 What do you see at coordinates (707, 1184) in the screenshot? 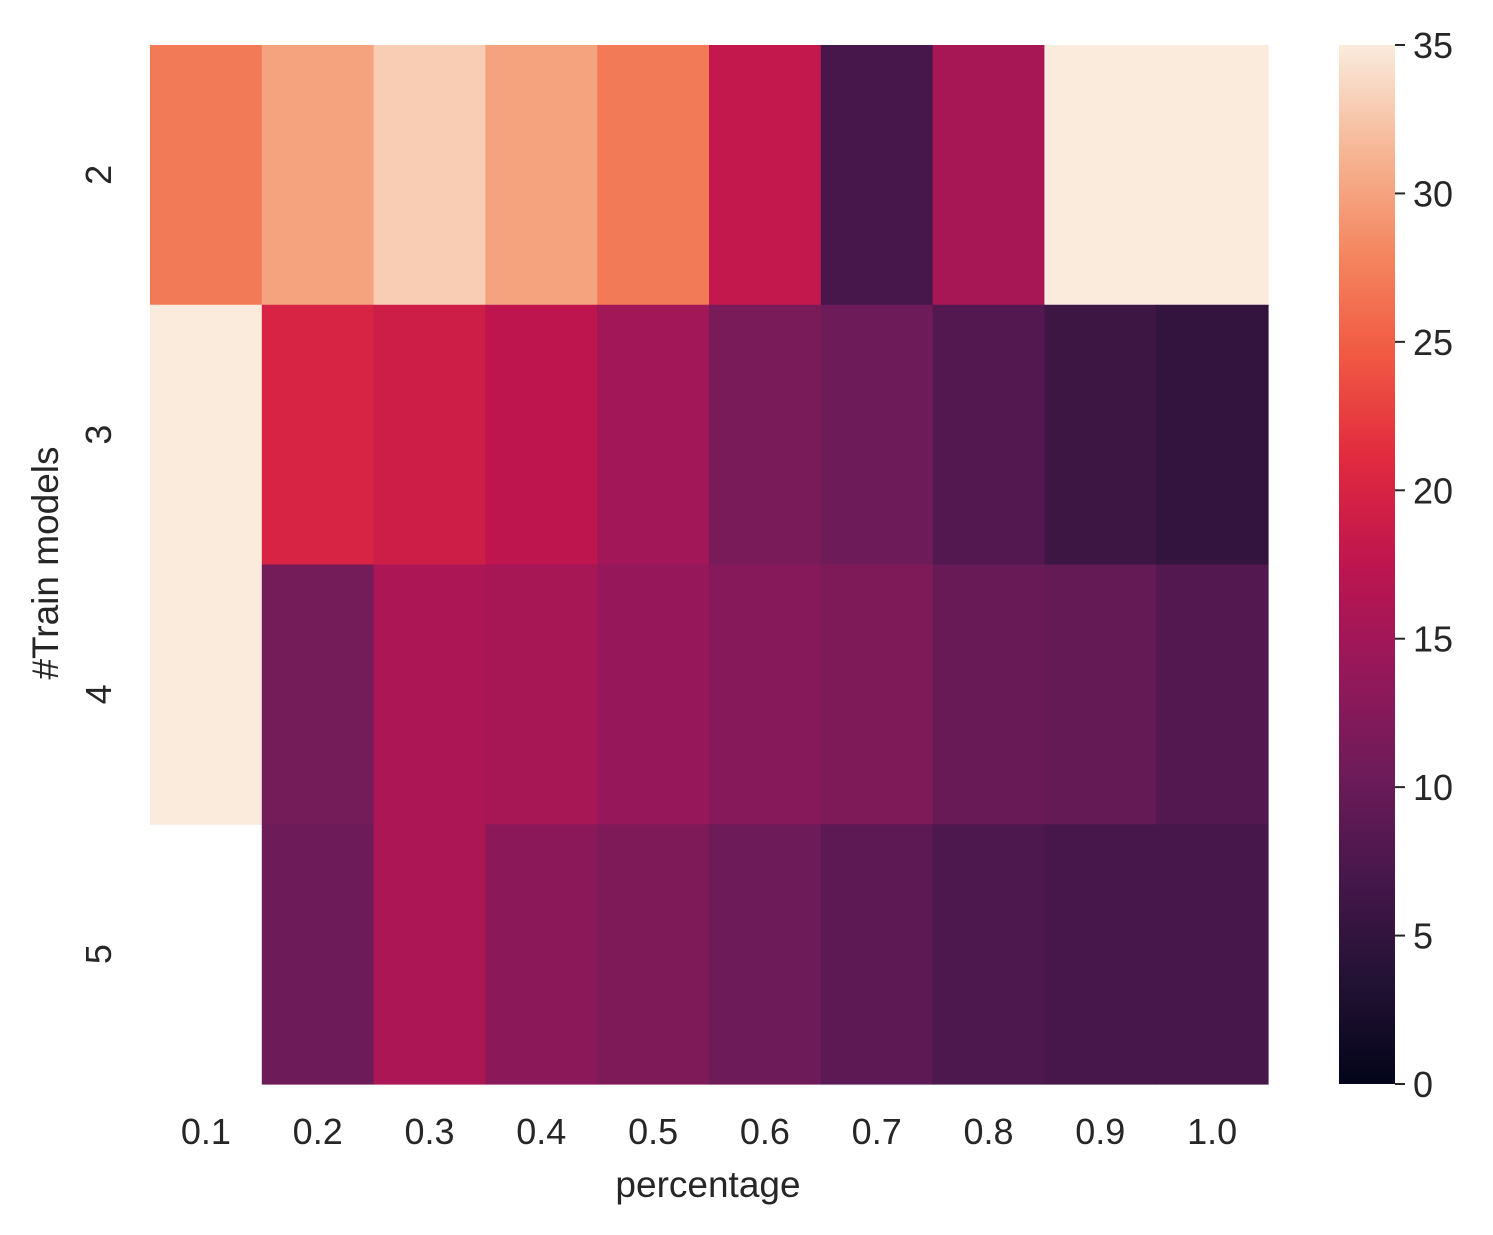
I see `x-axis-label: percentage` at bounding box center [707, 1184].